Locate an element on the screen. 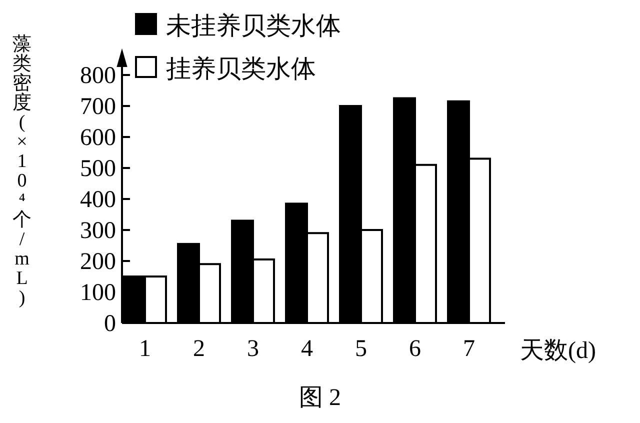  y-tick-label: 800 is located at coordinates (98, 76).